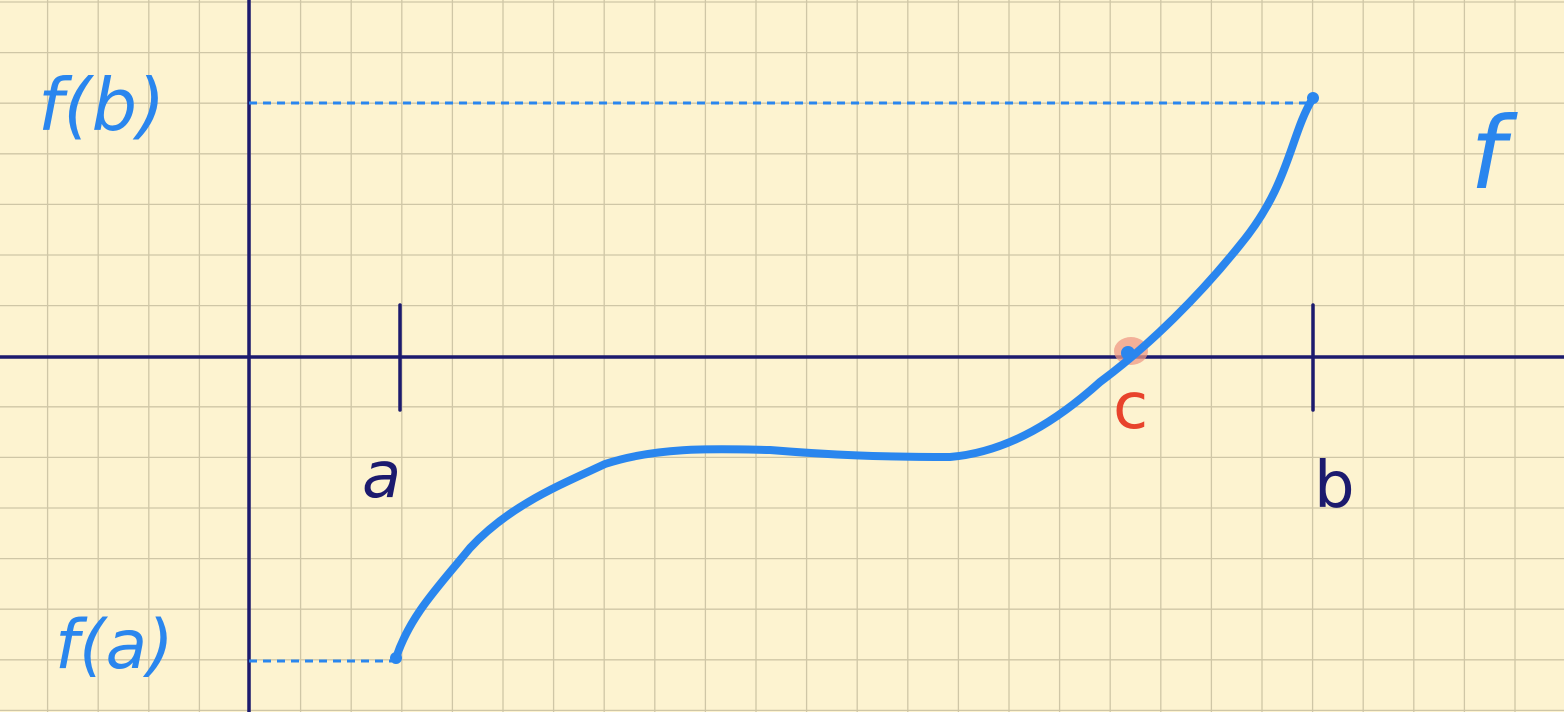 The height and width of the screenshot is (712, 1564). What do you see at coordinates (1130, 407) in the screenshot?
I see `label-c: c` at bounding box center [1130, 407].